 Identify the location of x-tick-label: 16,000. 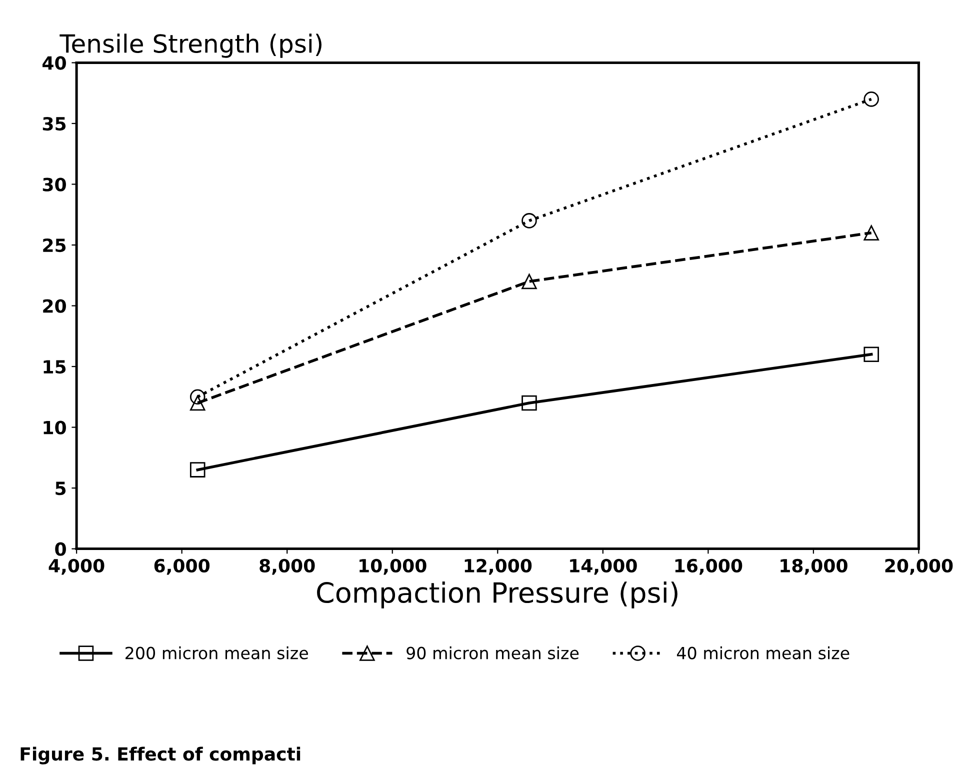
(708, 566).